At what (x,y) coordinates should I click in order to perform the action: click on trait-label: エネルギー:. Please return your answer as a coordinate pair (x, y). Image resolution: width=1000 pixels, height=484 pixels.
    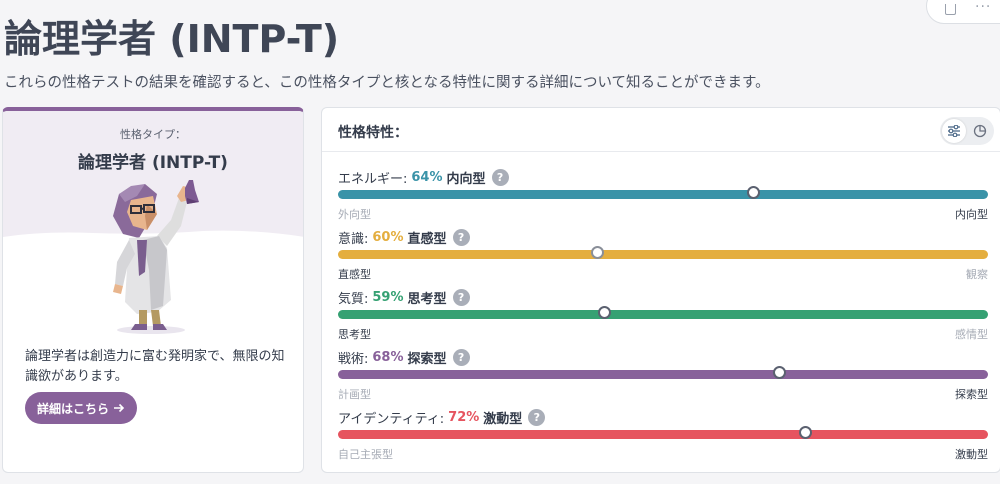
    Looking at the image, I should click on (373, 179).